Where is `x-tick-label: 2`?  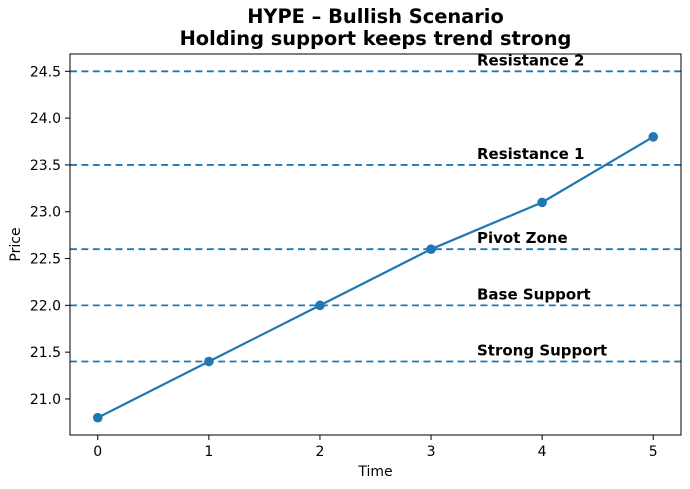 x-tick-label: 2 is located at coordinates (319, 452).